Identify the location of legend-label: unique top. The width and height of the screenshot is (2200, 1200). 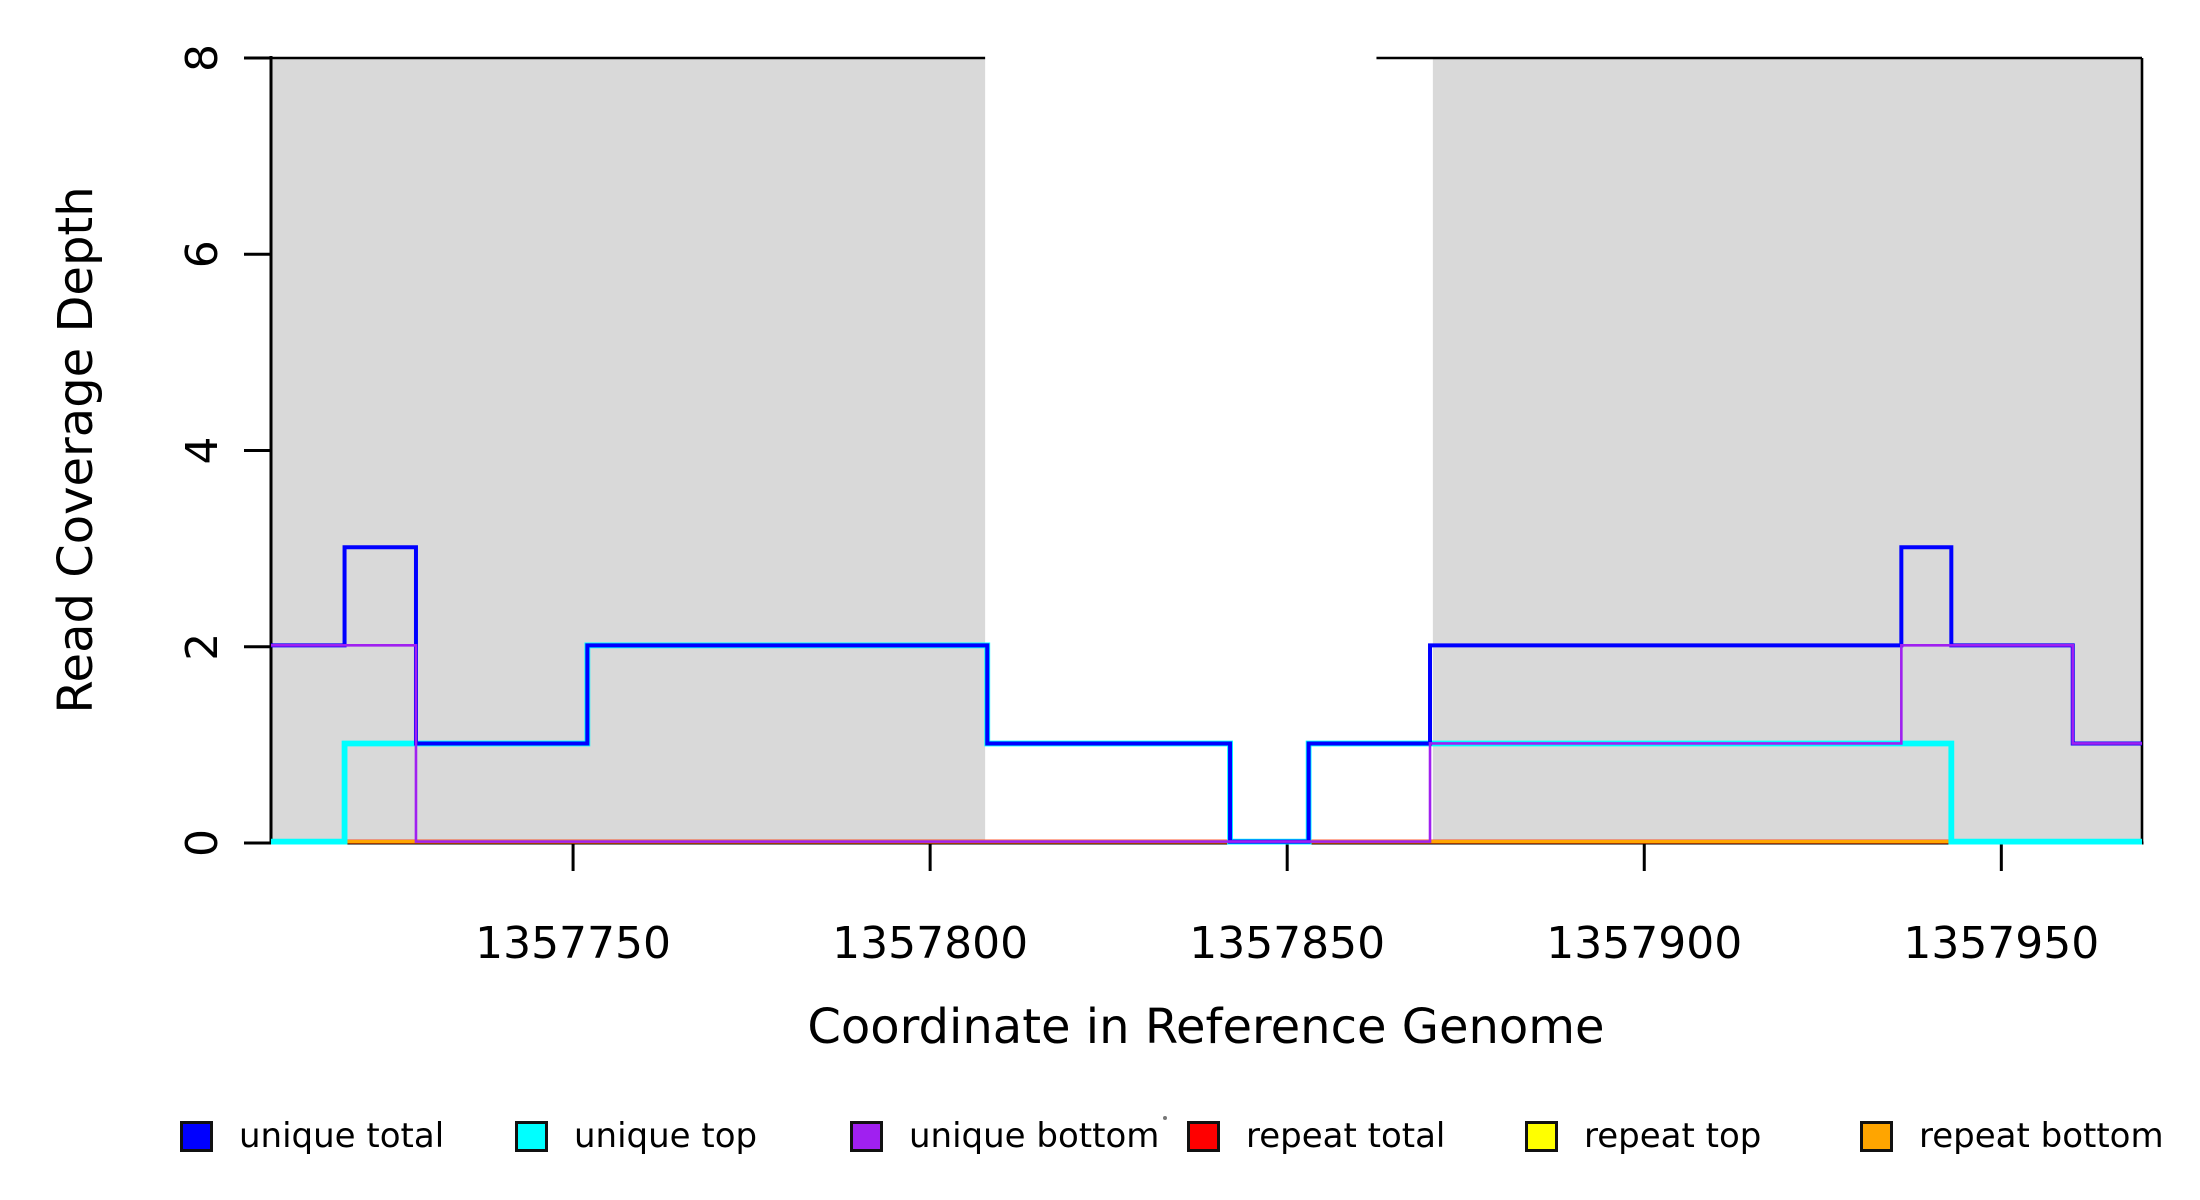
(666, 1136).